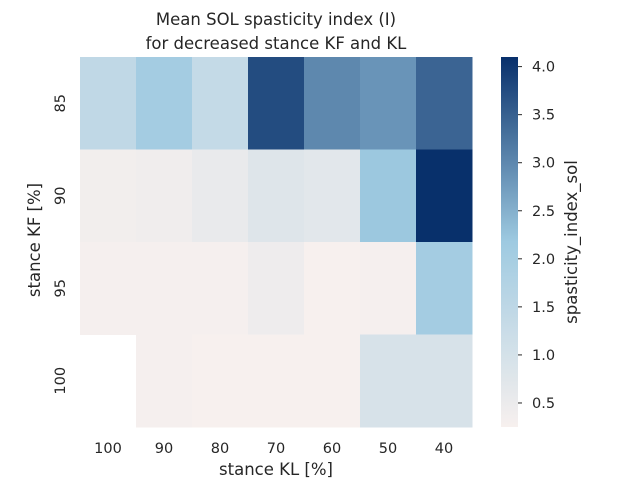 The image size is (640, 480). Describe the element at coordinates (332, 381) in the screenshot. I see `heatmap-cell-r3-c4` at that location.